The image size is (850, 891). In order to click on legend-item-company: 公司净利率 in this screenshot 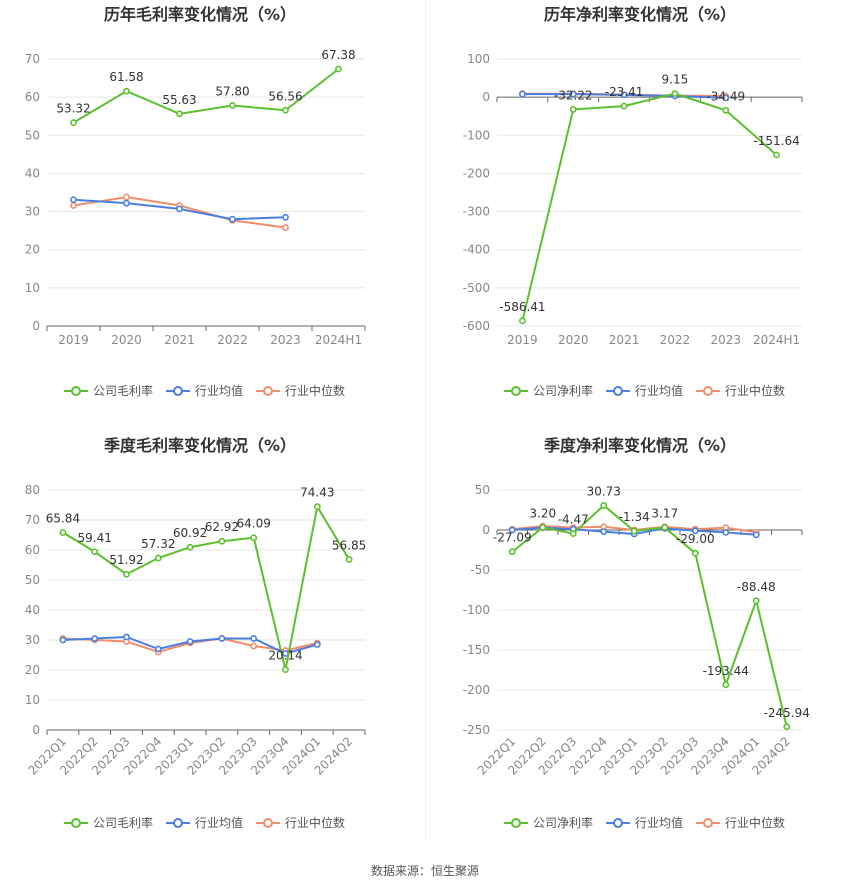, I will do `click(548, 822)`.